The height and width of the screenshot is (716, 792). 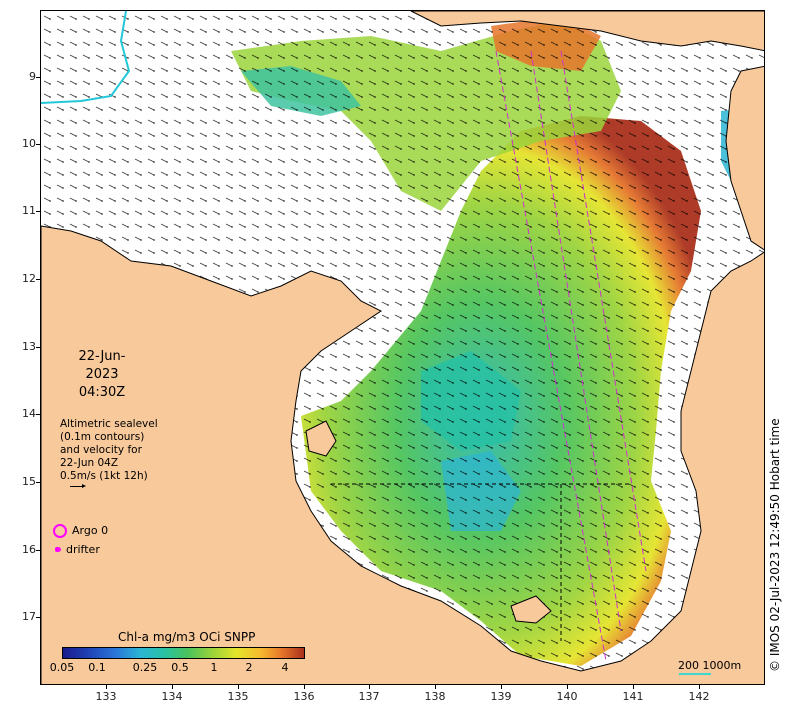 I want to click on lon-label-134: 134, so click(x=172, y=696).